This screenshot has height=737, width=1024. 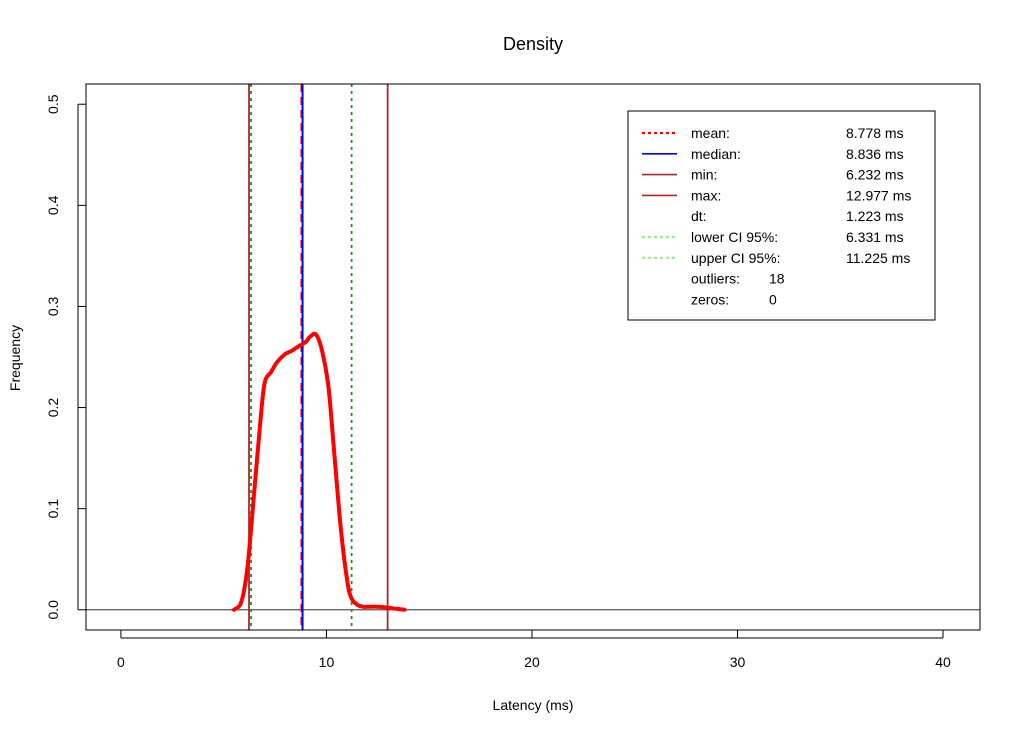 What do you see at coordinates (734, 237) in the screenshot?
I see `legend-label: lower CI 95%:` at bounding box center [734, 237].